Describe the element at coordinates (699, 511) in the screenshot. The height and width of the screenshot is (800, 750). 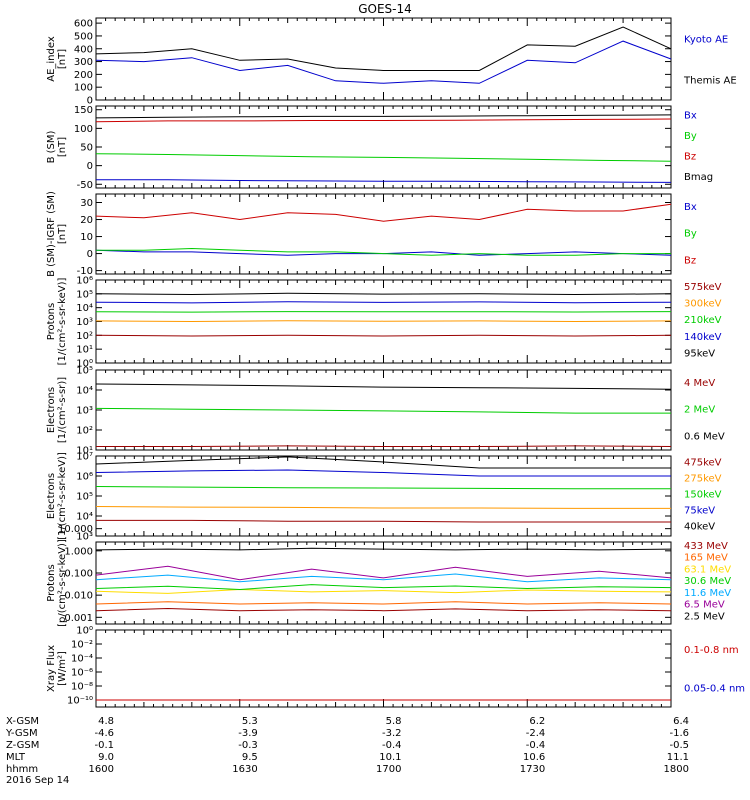
I see `legend-entry: 75keV` at that location.